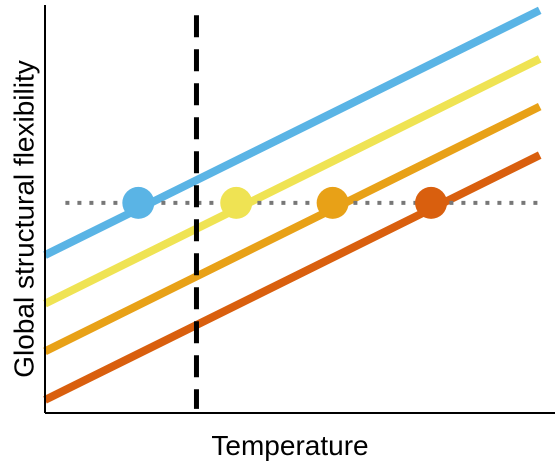 The height and width of the screenshot is (467, 560). What do you see at coordinates (24, 218) in the screenshot?
I see `y-axis-title: Global structural flexibility` at bounding box center [24, 218].